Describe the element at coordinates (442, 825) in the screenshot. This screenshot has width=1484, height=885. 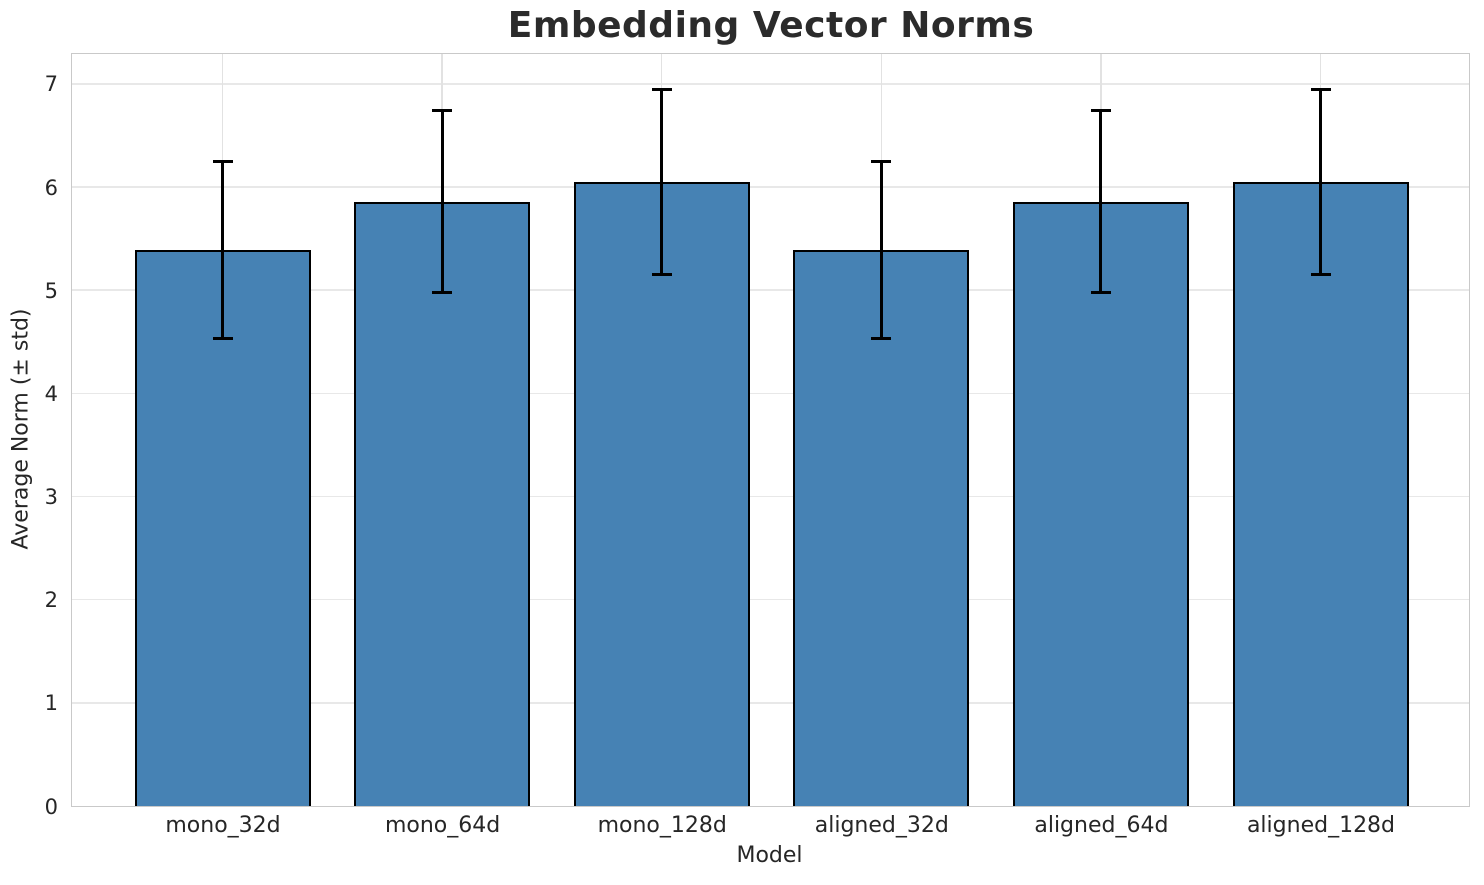
I see `x-tick-label: mono_64d` at that location.